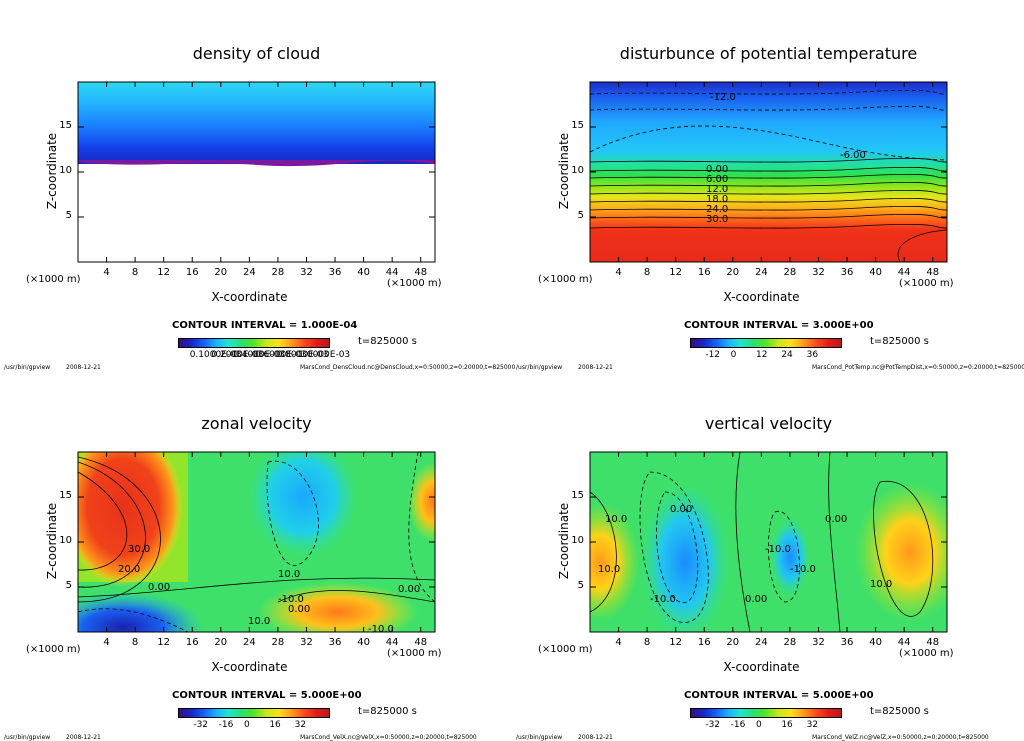 The image size is (1024, 741). What do you see at coordinates (723, 97) in the screenshot?
I see `contour-label: -12.0` at bounding box center [723, 97].